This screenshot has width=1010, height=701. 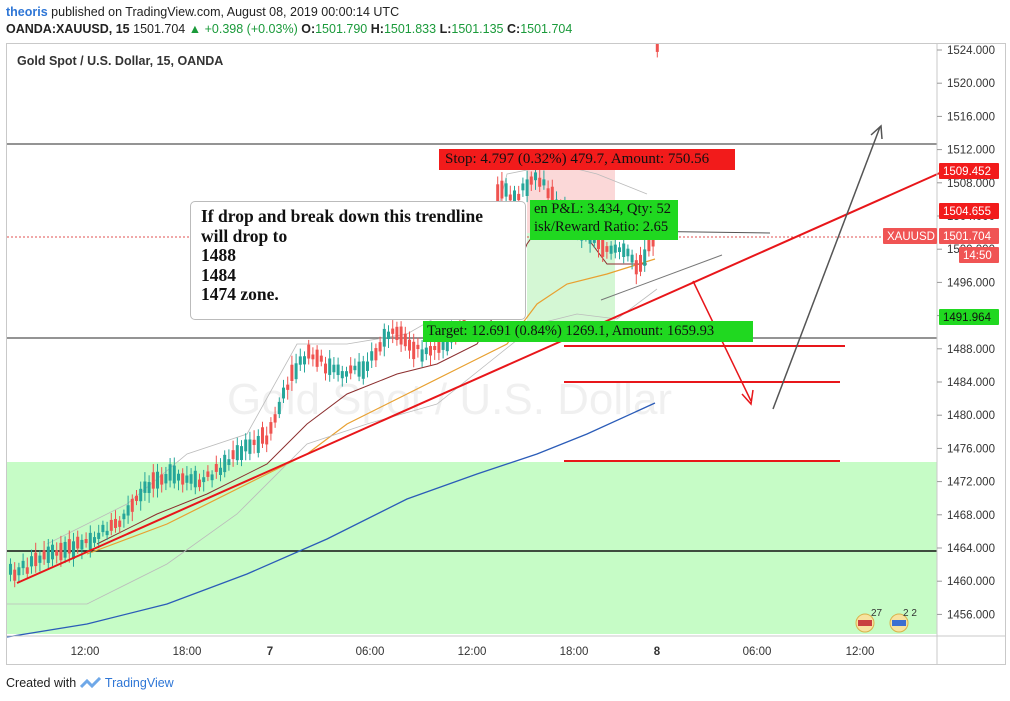 What do you see at coordinates (903, 620) in the screenshot?
I see `economic-event-icon: 2 2` at bounding box center [903, 620].